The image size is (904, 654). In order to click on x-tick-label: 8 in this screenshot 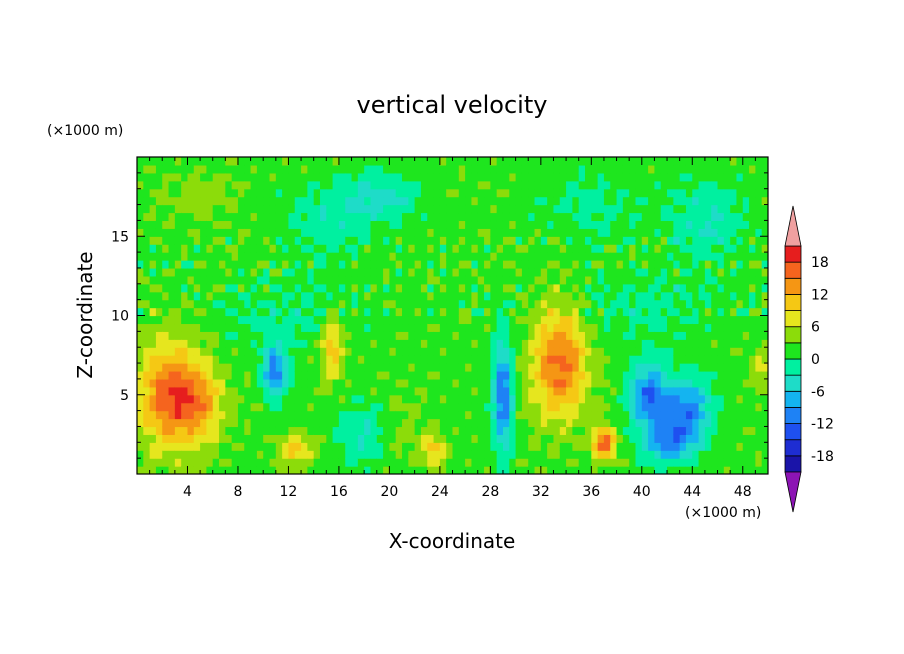, I will do `click(237, 492)`.